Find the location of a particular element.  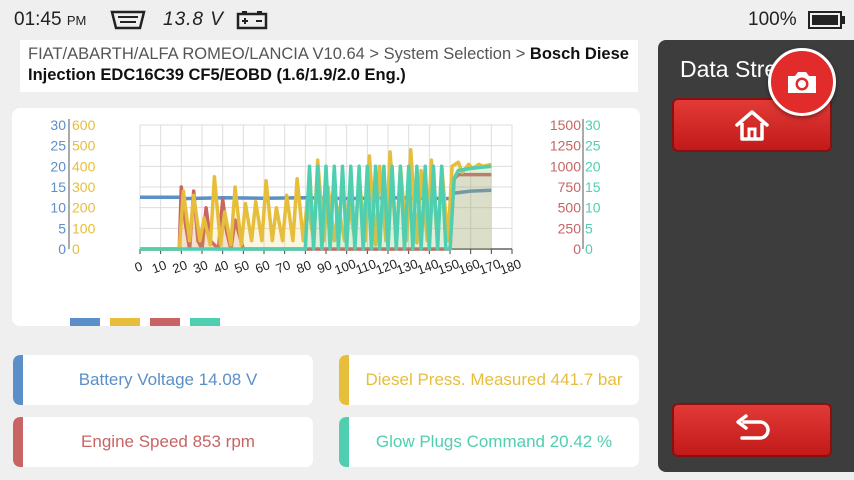

x-tick-label: 10 is located at coordinates (159, 266).